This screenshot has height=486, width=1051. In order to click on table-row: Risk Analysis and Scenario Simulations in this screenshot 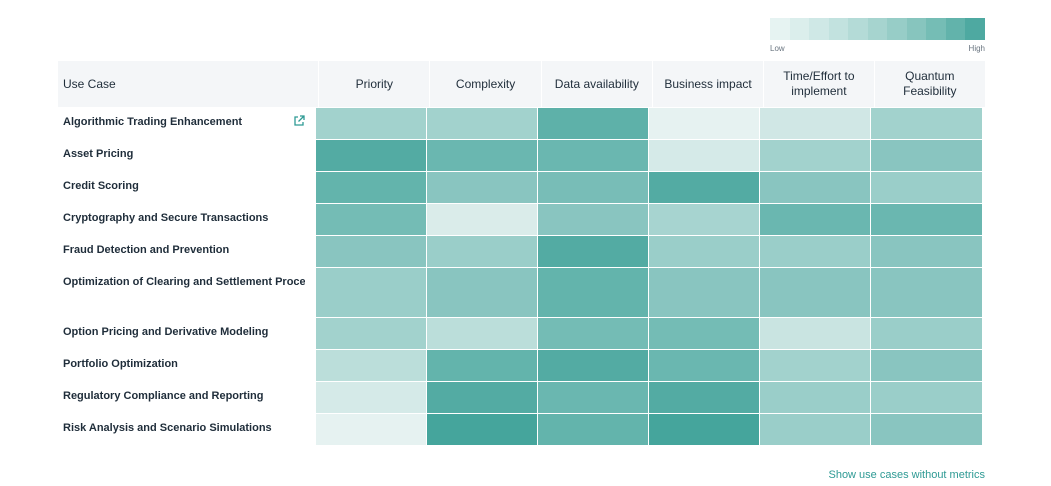, I will do `click(521, 429)`.